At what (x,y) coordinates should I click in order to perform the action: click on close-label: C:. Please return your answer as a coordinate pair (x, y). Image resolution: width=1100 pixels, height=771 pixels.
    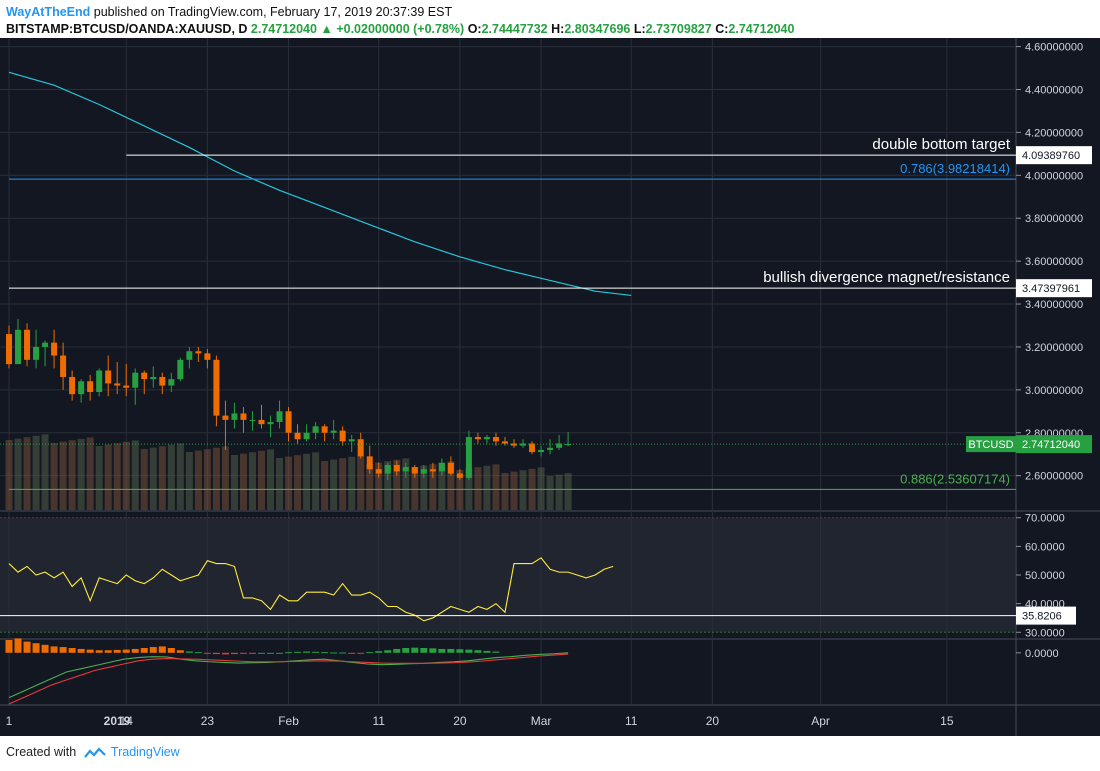
    Looking at the image, I should click on (722, 29).